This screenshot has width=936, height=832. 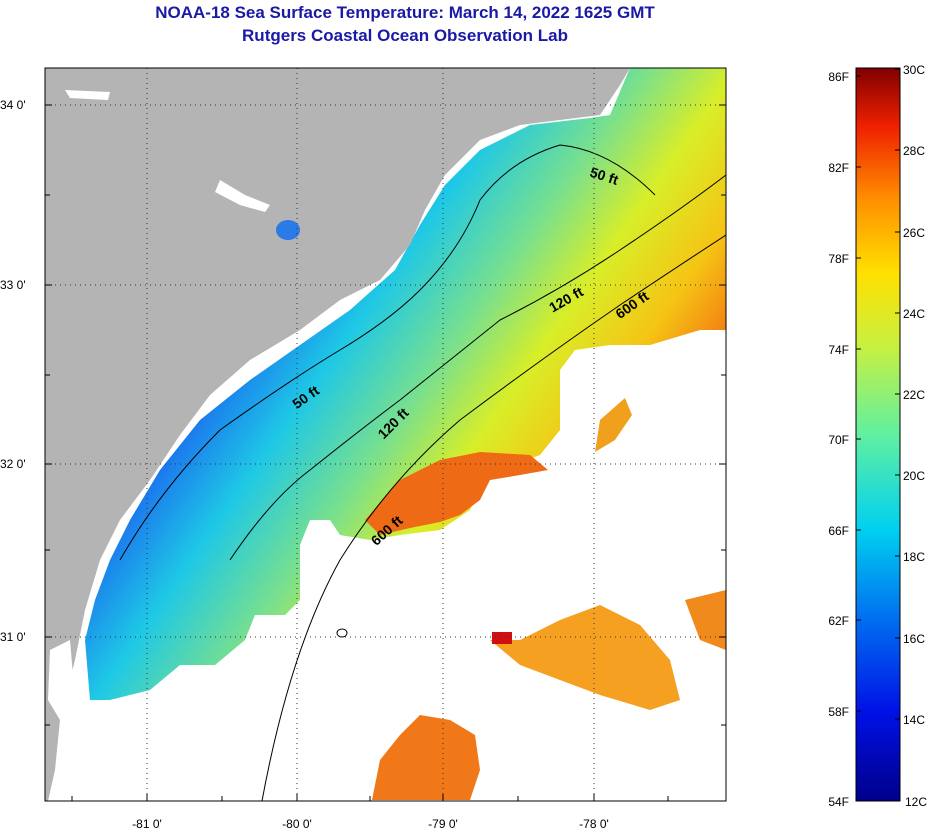 What do you see at coordinates (914, 233) in the screenshot?
I see `colorbar-c-label: 26C` at bounding box center [914, 233].